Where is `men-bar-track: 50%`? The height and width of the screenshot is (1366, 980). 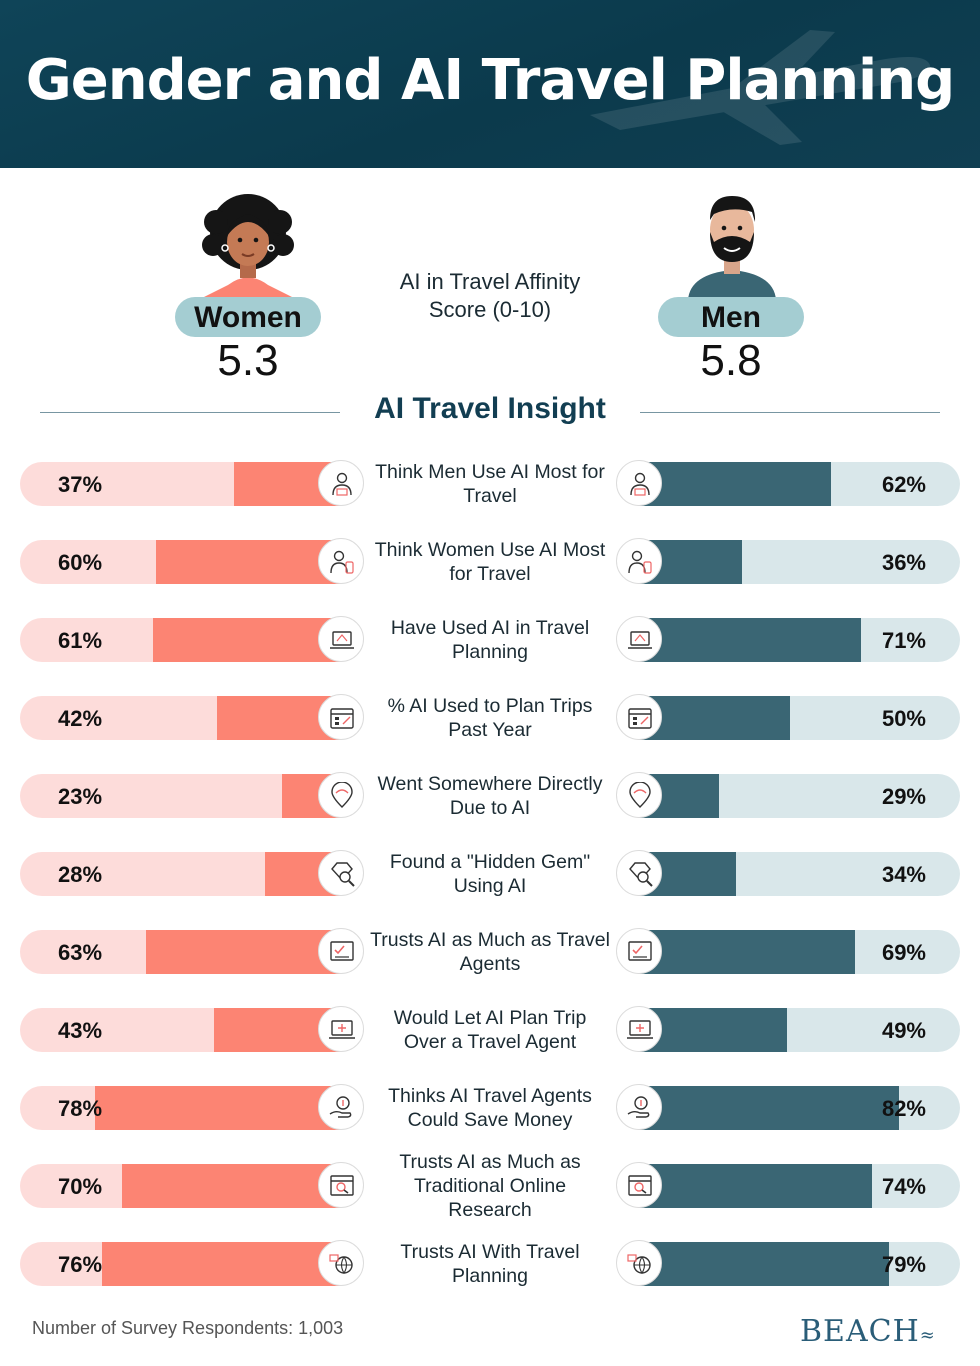 men-bar-track: 50% is located at coordinates (790, 718).